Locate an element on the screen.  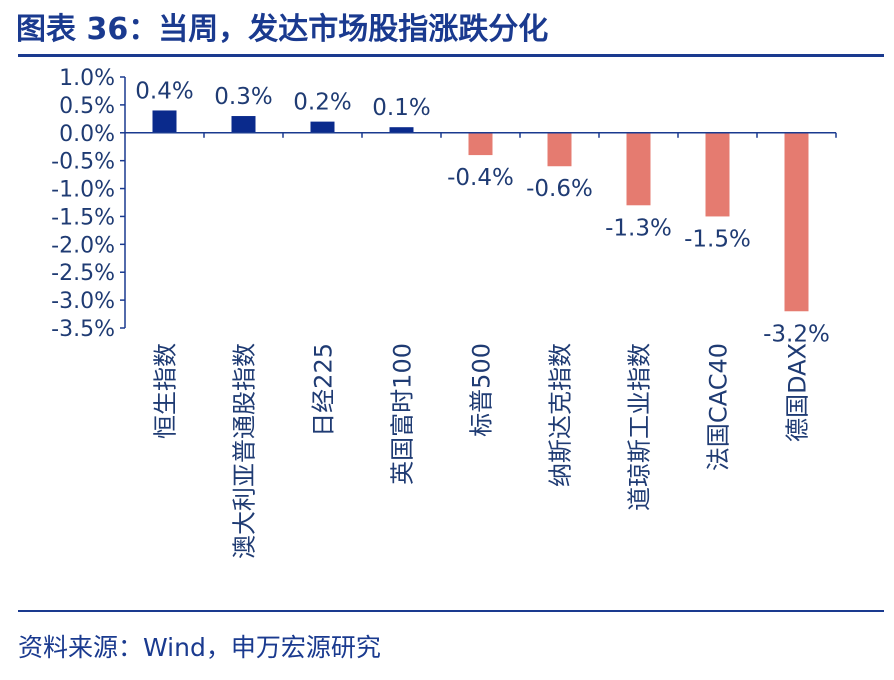
y-tick-label: -2.0% is located at coordinates (83, 245).